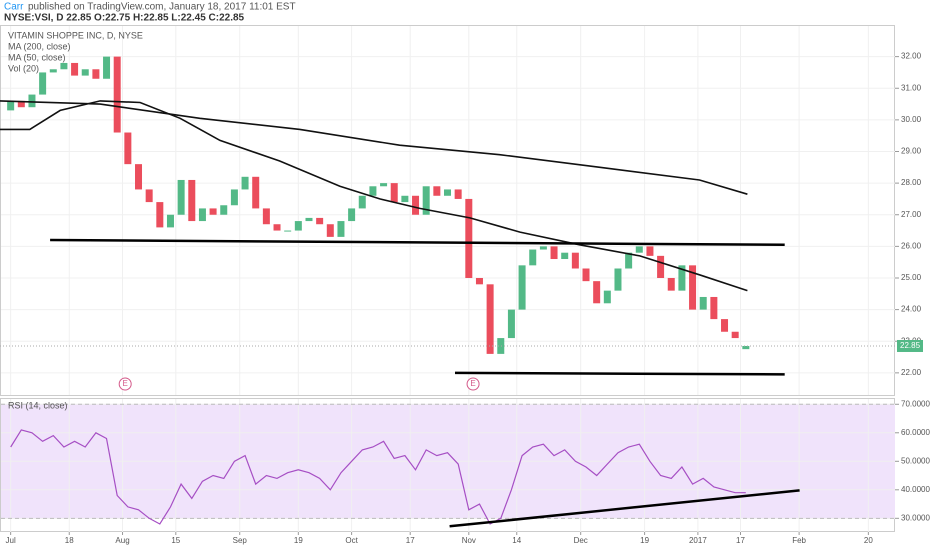  What do you see at coordinates (911, 119) in the screenshot?
I see `y-tick-label: 30.00` at bounding box center [911, 119].